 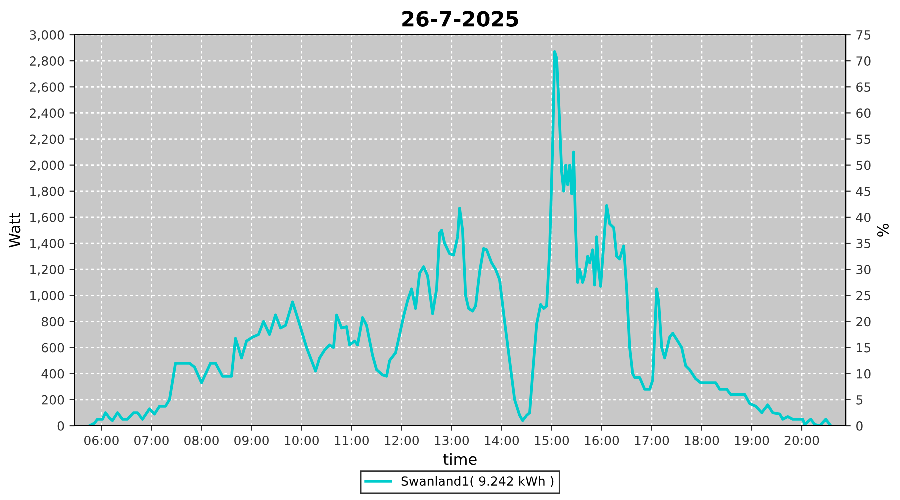 What do you see at coordinates (863, 139) in the screenshot?
I see `y2-tick-label: 55` at bounding box center [863, 139].